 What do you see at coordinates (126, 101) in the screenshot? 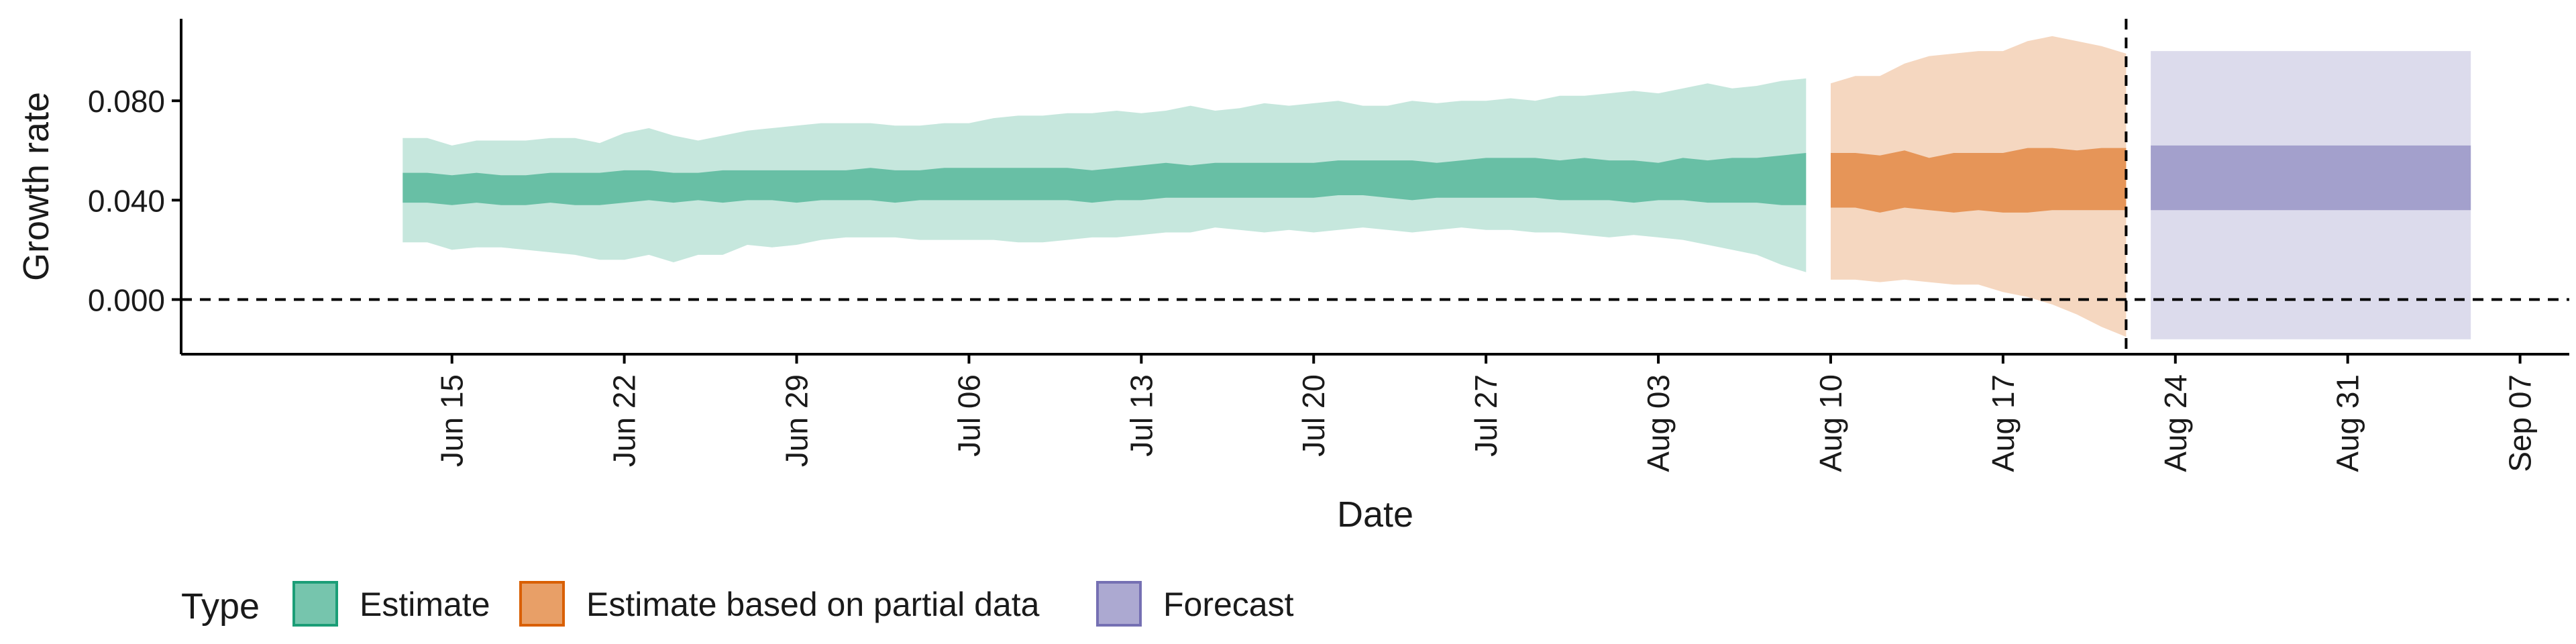
I see `y-tick-label: 0.080` at bounding box center [126, 101].